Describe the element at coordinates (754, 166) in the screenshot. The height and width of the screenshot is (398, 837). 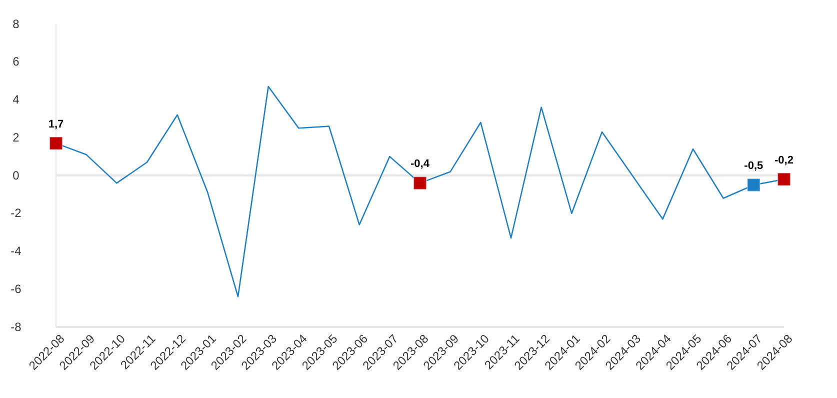
I see `data-label: -0,5` at that location.